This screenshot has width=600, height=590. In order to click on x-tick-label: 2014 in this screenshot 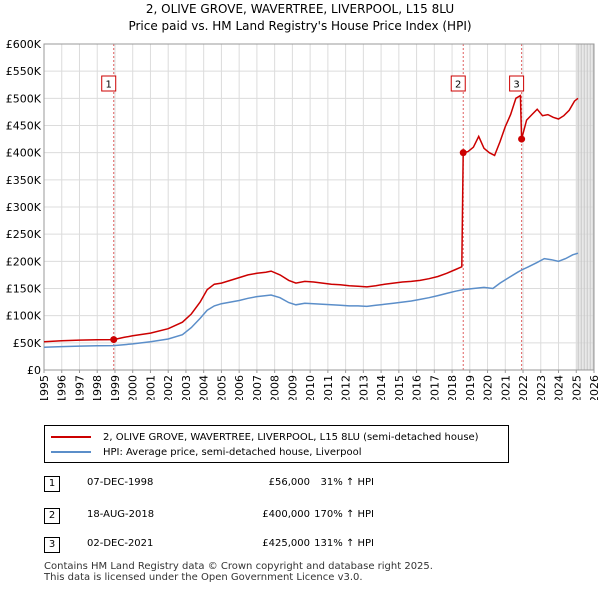, I will do `click(381, 387)`.